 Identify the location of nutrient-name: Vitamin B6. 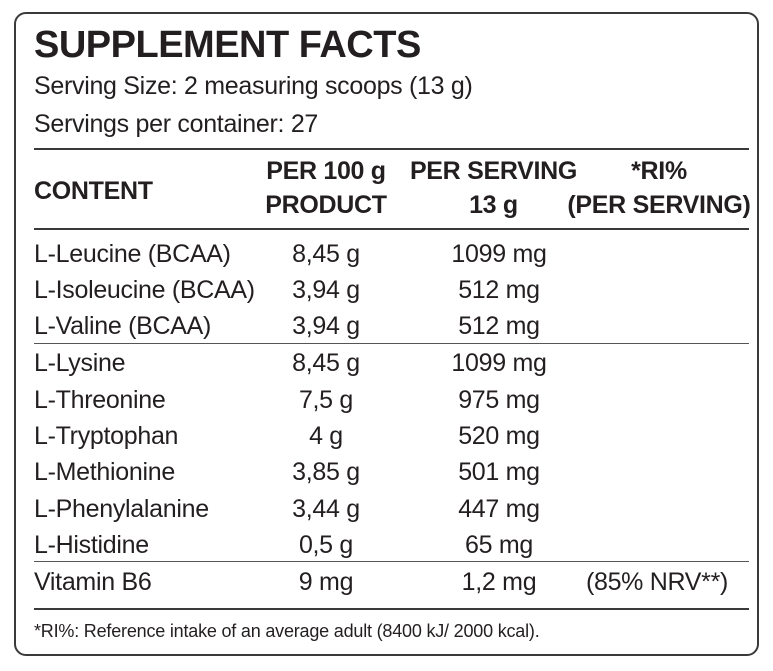
(93, 582).